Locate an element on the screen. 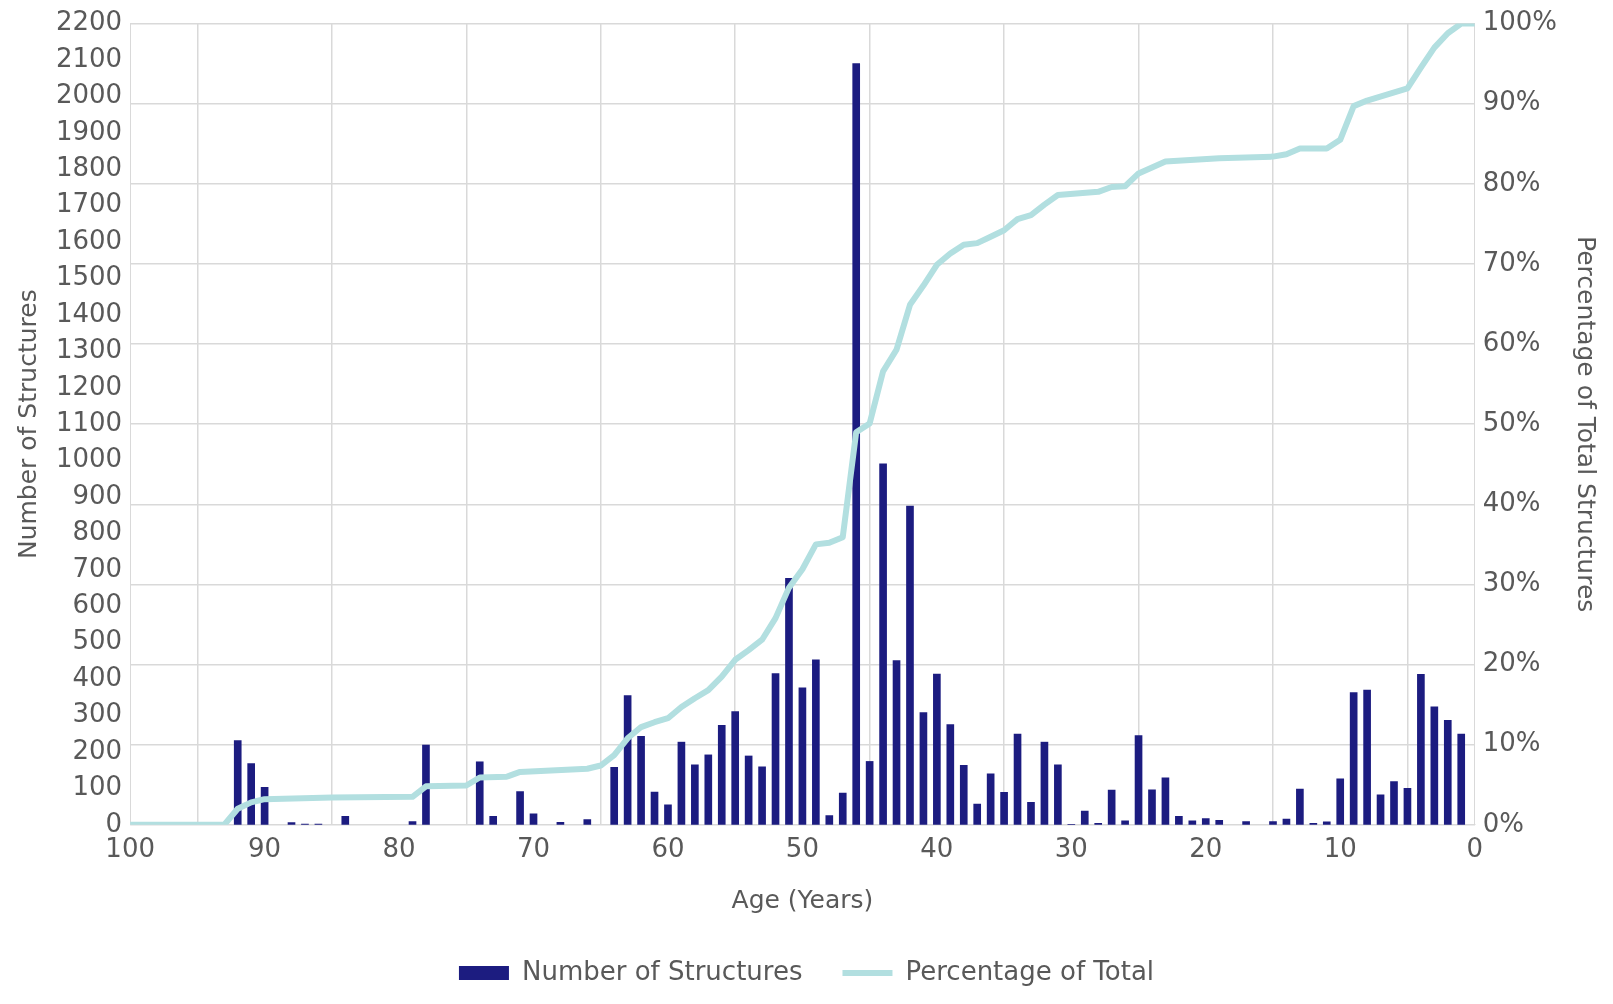 Image resolution: width=1613 pixels, height=1004 pixels. y-tick-label: 2100 is located at coordinates (89, 57).